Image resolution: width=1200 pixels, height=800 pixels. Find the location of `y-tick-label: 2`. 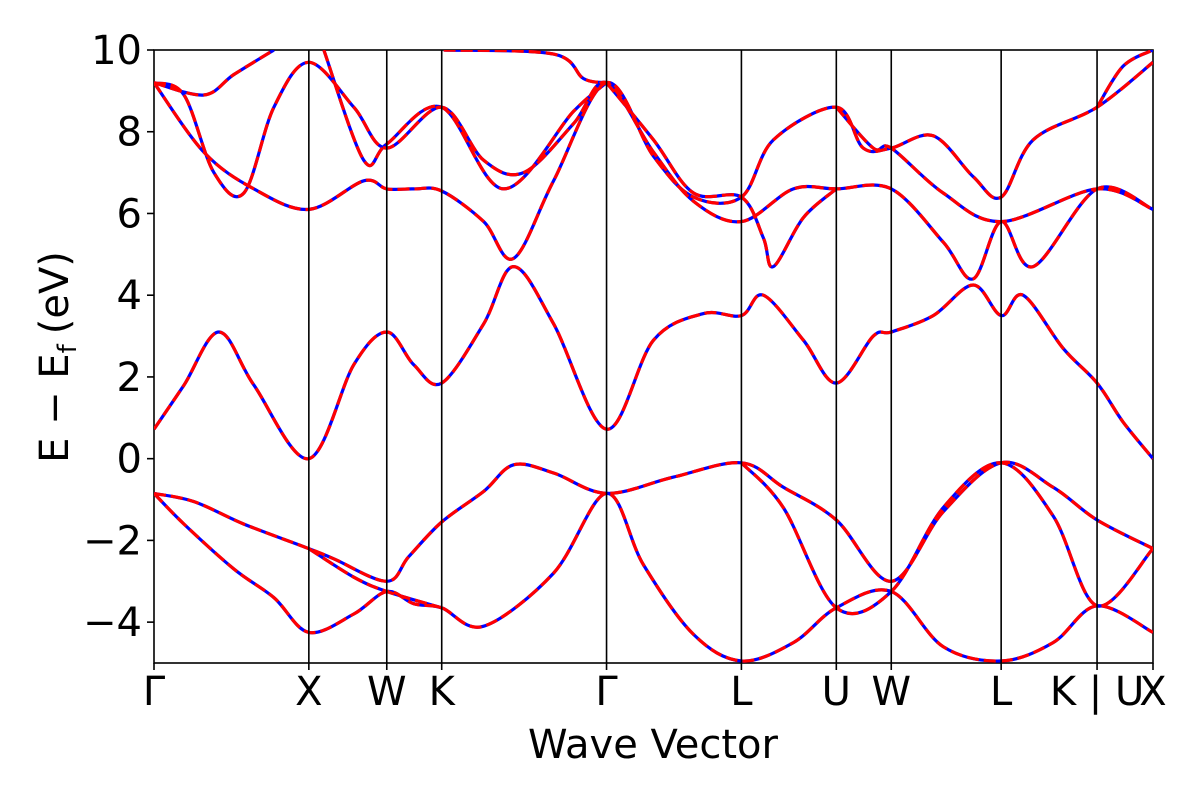

y-tick-label: 2 is located at coordinates (129, 378).